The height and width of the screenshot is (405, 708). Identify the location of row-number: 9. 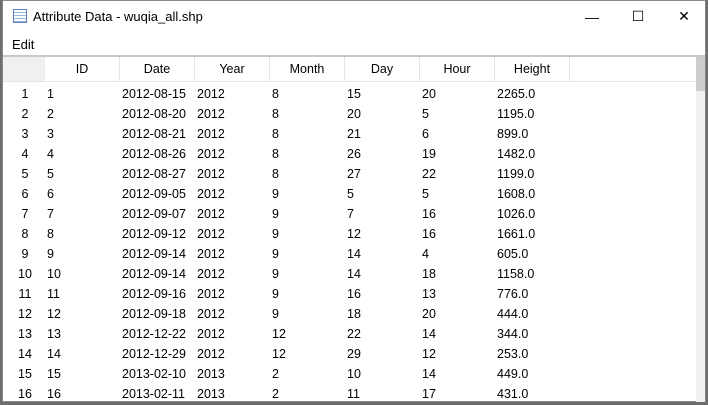
(25, 254).